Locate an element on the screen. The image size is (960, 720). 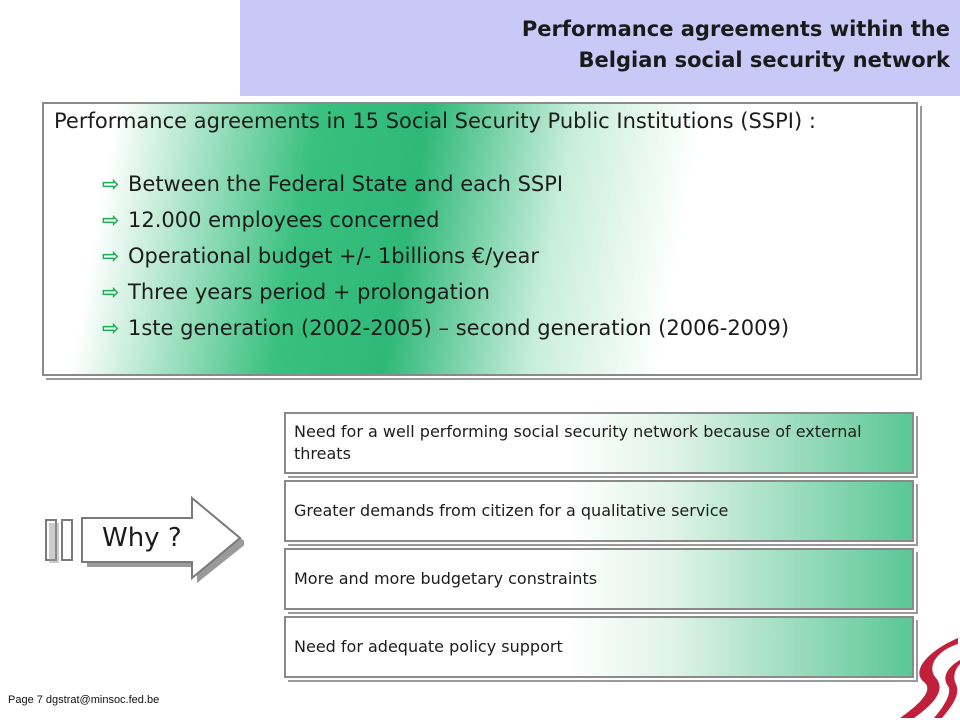
why-label: Why ? is located at coordinates (142, 538).